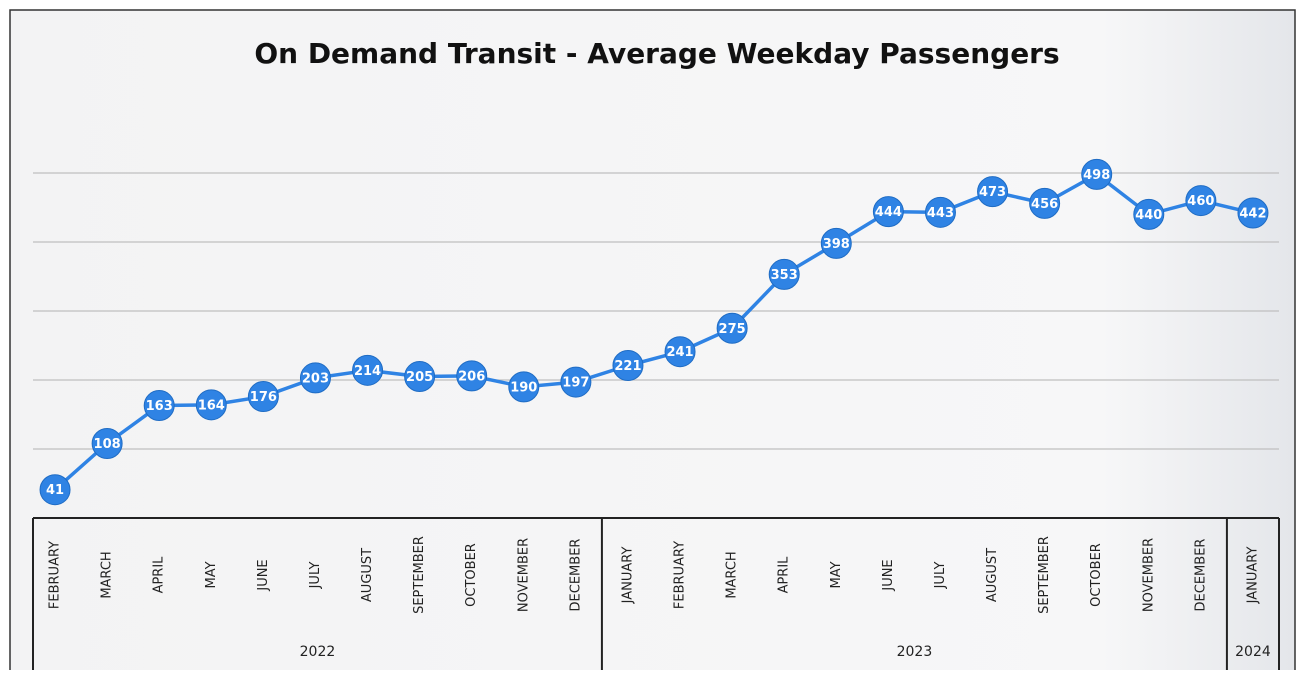 The image size is (1303, 674). I want to click on data-label: 108, so click(107, 444).